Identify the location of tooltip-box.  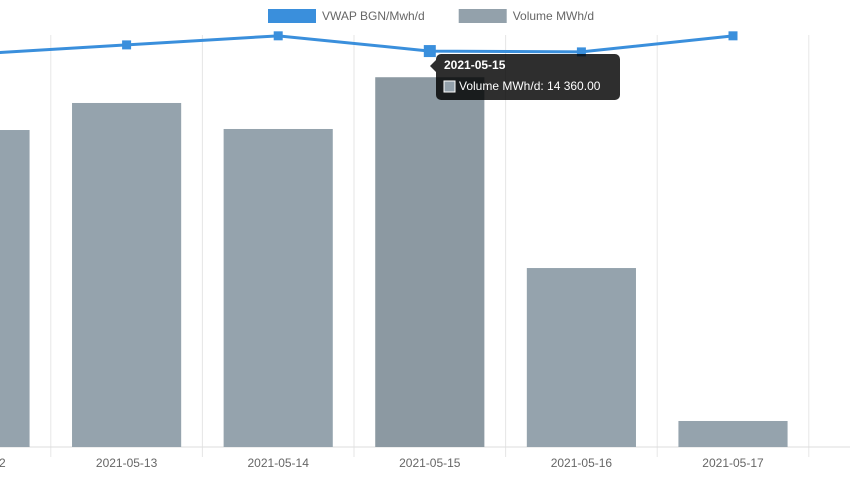
(528, 77).